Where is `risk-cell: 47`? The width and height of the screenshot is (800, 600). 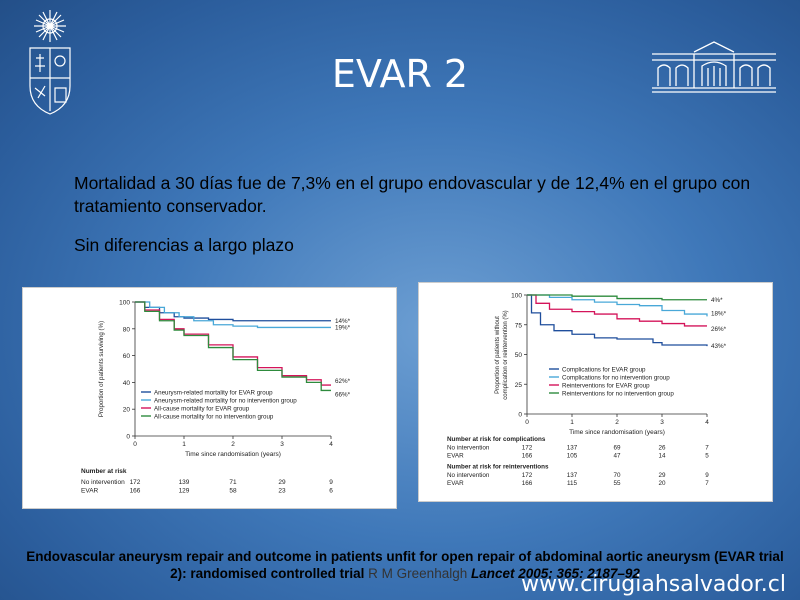 risk-cell: 47 is located at coordinates (617, 456).